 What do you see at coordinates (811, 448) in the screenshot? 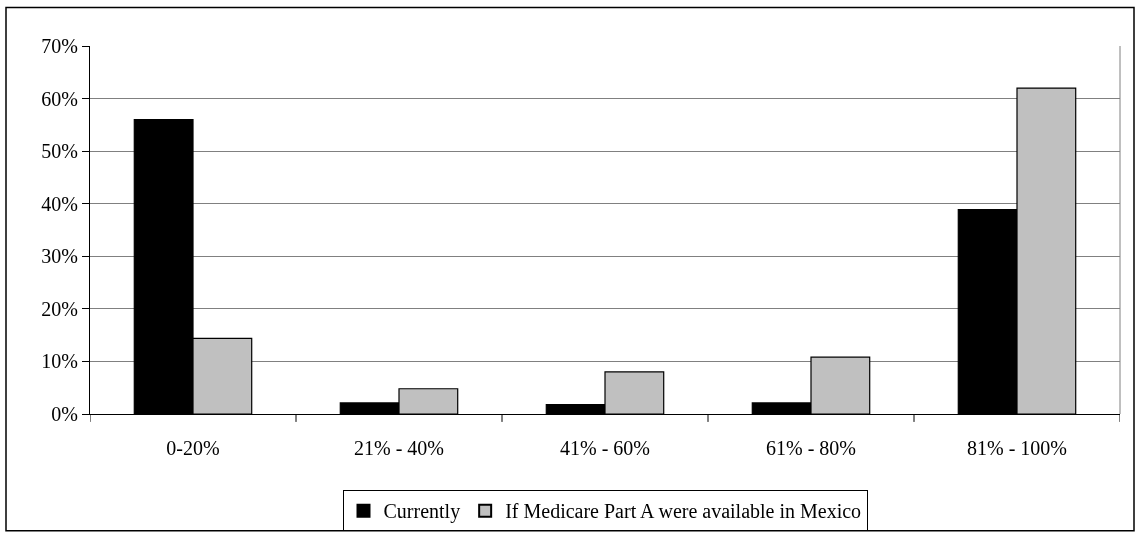
I see `x-tick-label: 61% - 80%` at bounding box center [811, 448].